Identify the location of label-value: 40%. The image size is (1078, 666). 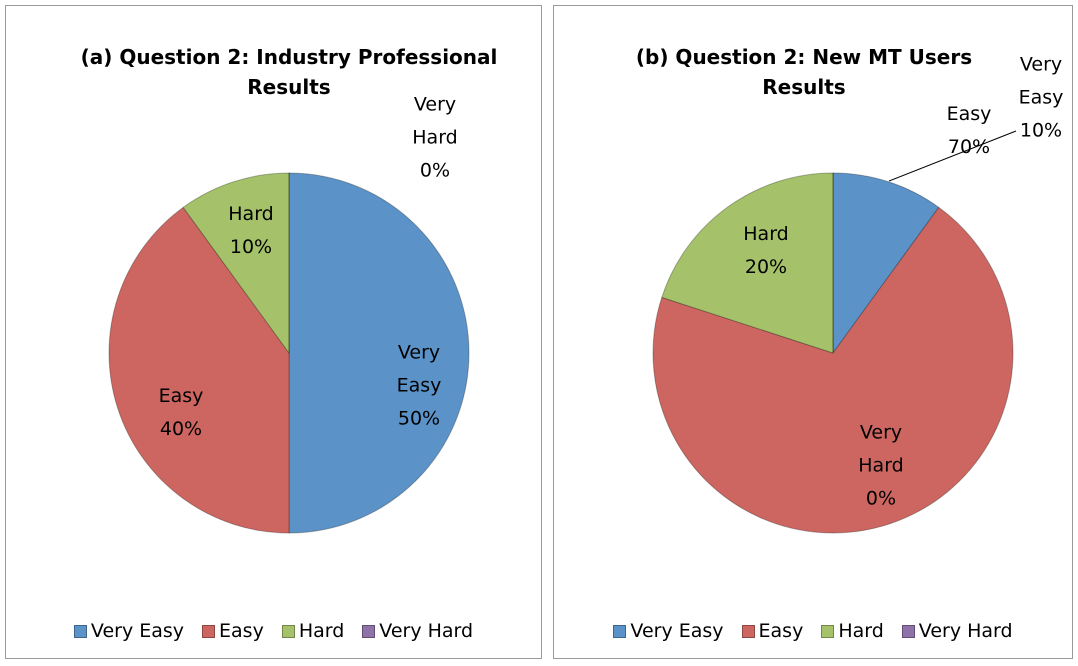
(181, 429).